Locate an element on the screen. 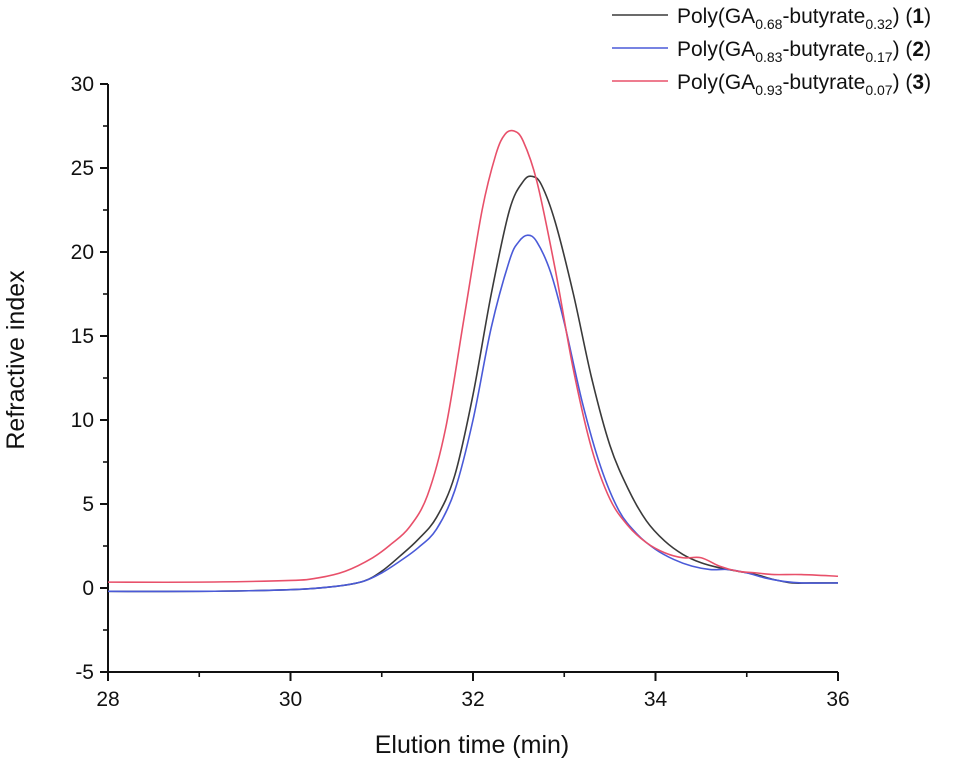 The height and width of the screenshot is (767, 978). legend-text-part: 3 is located at coordinates (918, 82).